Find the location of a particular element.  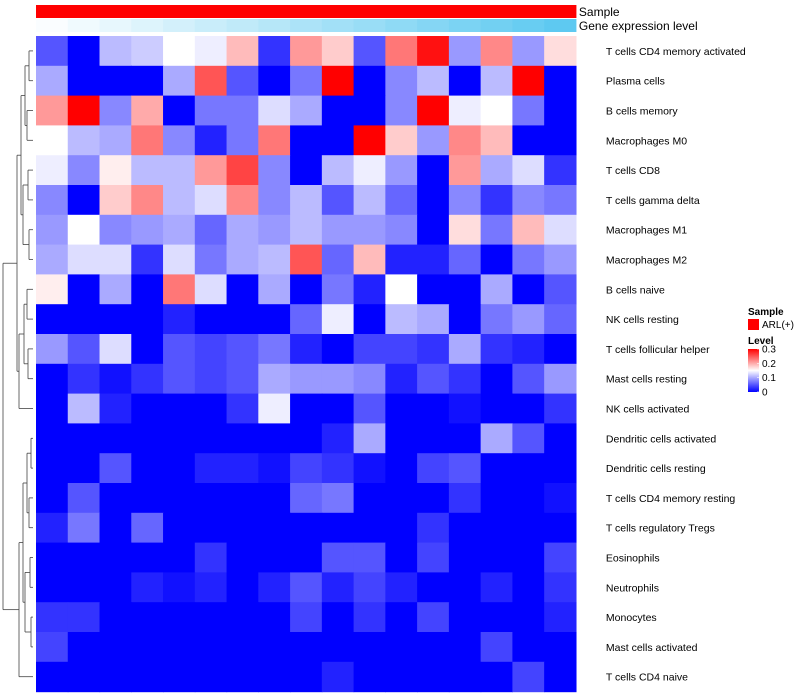

gene-expression-annotation-label: Gene expression level is located at coordinates (638, 26).